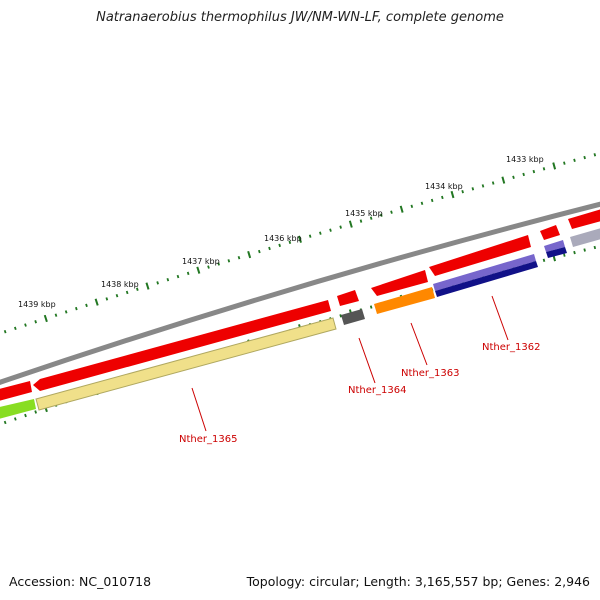 Image resolution: width=600 pixels, height=600 pixels. What do you see at coordinates (377, 390) in the screenshot?
I see `gene-label-nther-1364: Nther_1364` at bounding box center [377, 390].